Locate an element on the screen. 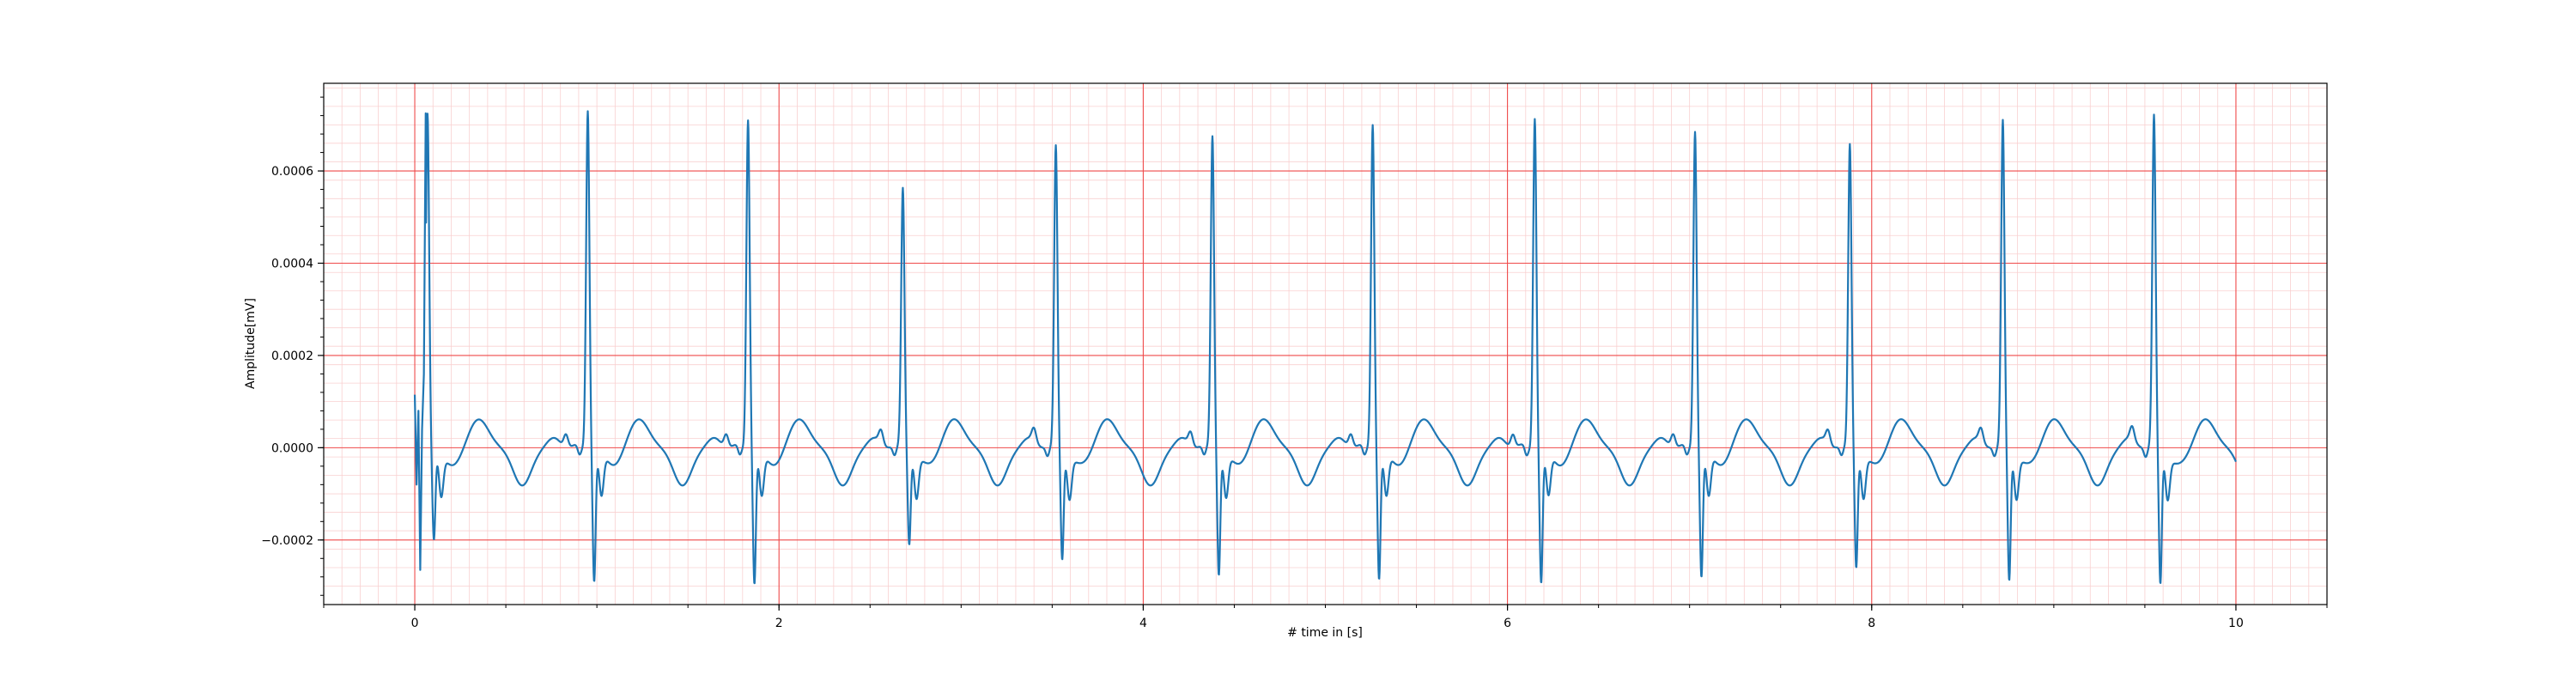 The image size is (2576, 687). x-tick-label: 4 is located at coordinates (1143, 623).